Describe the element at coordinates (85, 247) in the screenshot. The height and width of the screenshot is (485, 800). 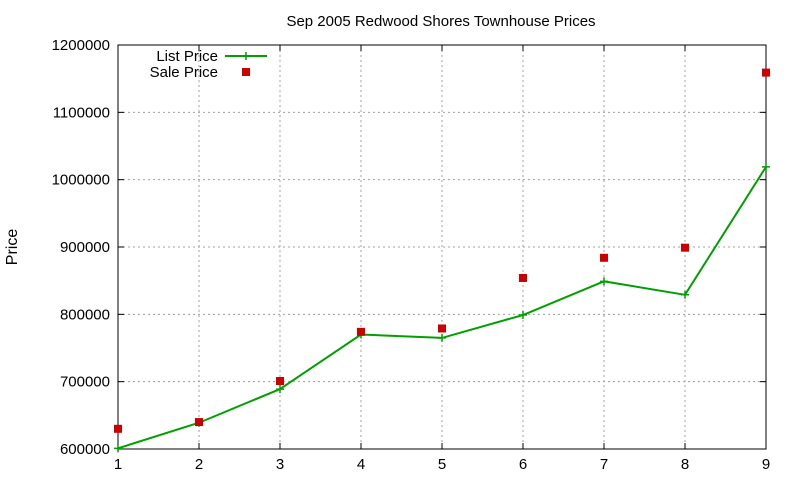
I see `y-tick-label: 900000` at that location.